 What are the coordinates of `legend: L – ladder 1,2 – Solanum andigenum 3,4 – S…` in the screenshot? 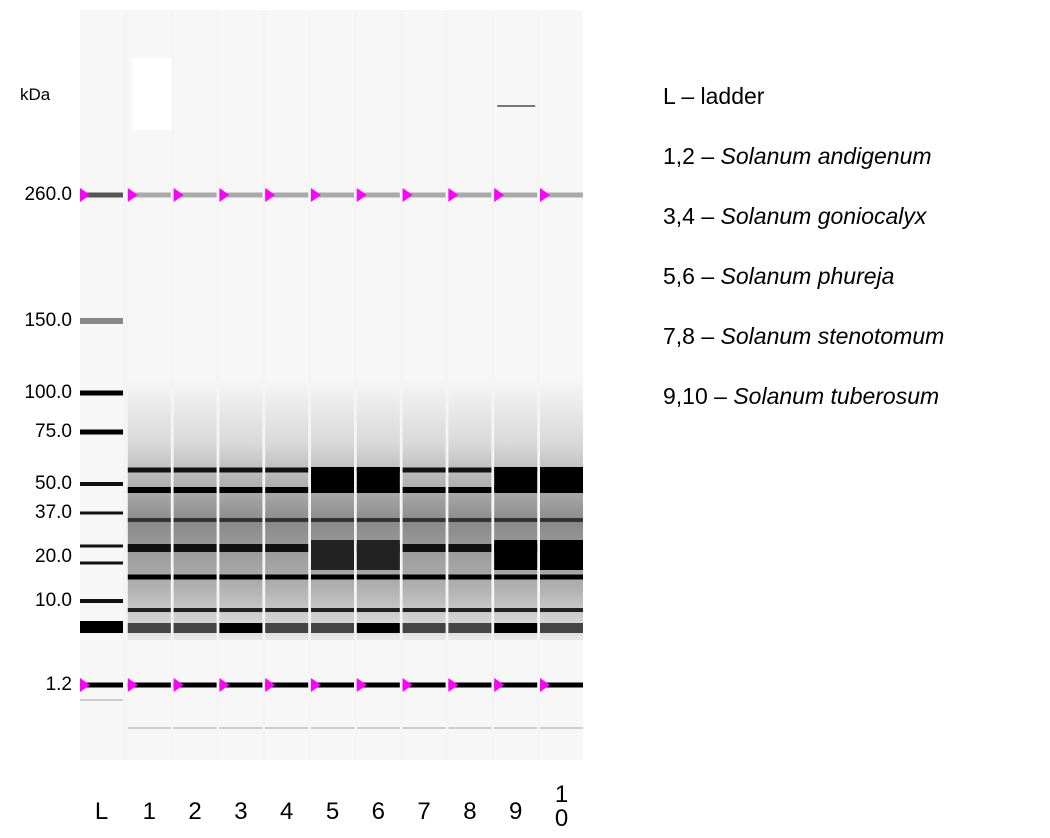 It's located at (803, 246).